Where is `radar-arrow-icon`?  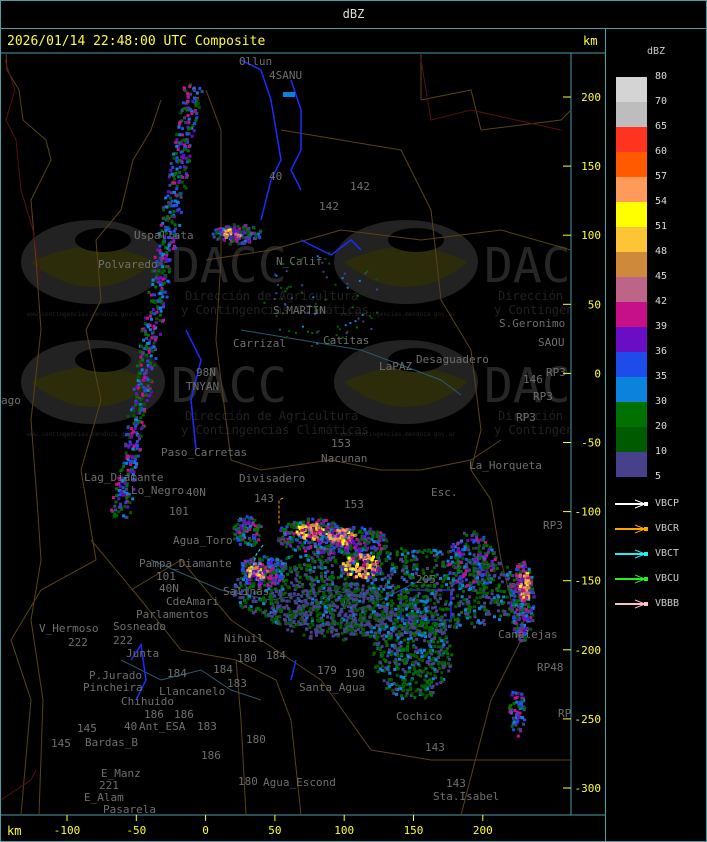
radar-arrow-icon is located at coordinates (631, 529).